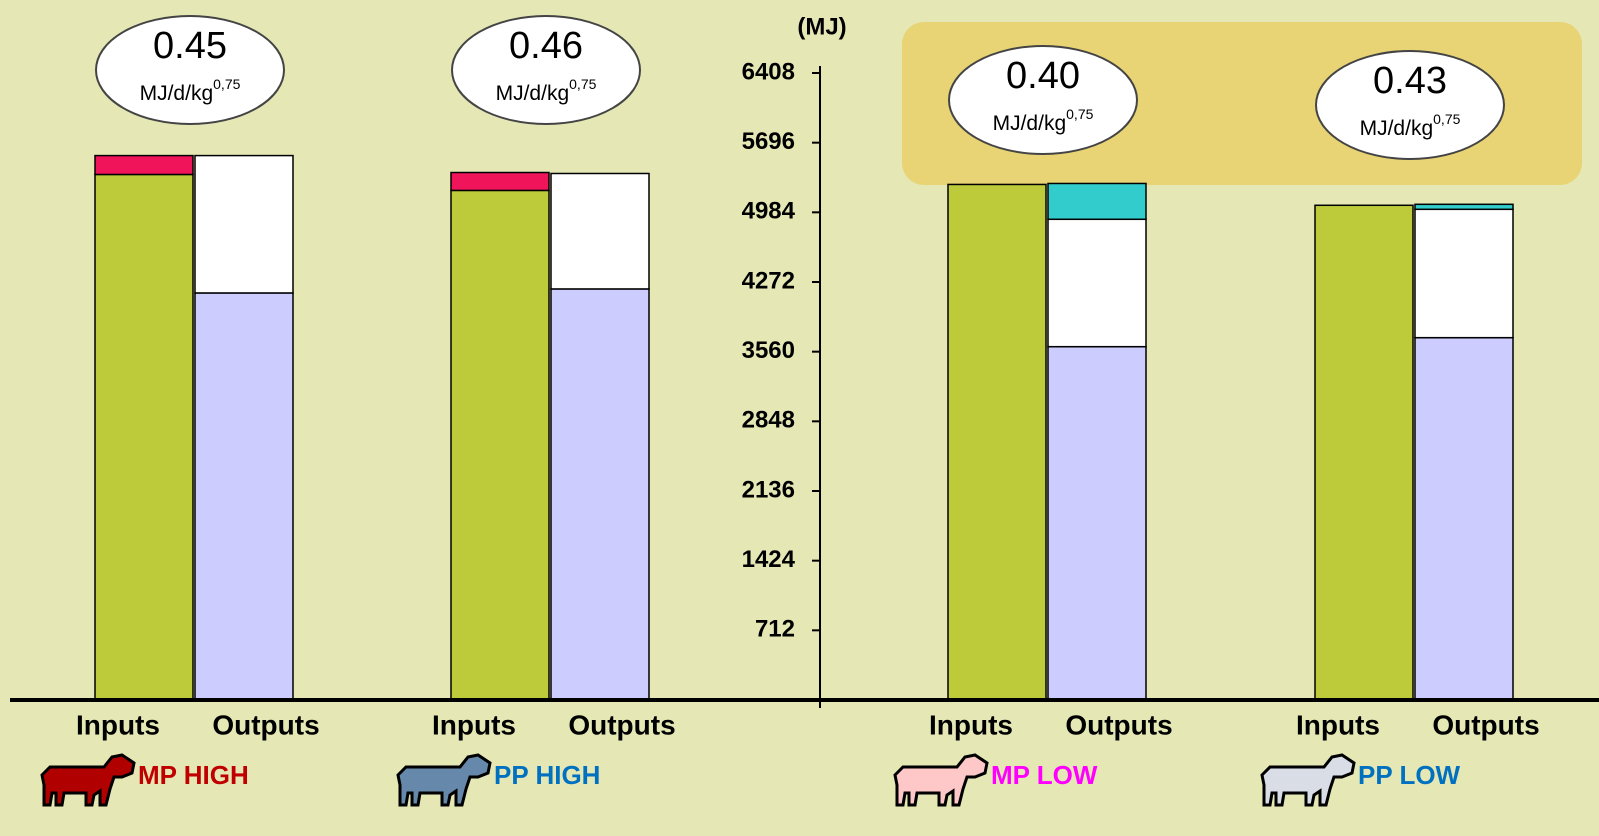  I want to click on y-tick-label: 4984, so click(769, 211).